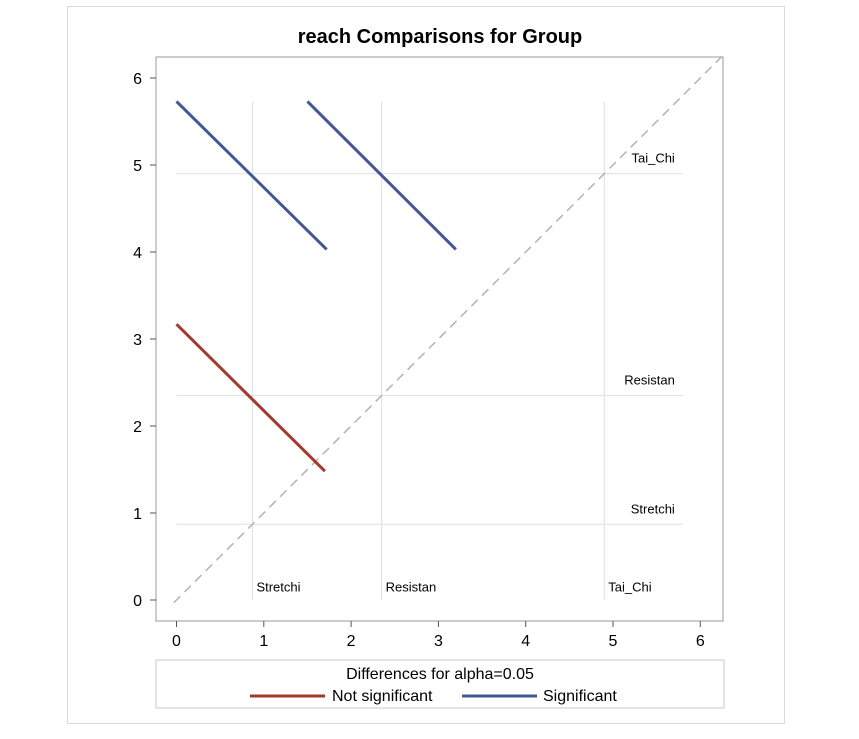 The height and width of the screenshot is (739, 859). I want to click on x-tick-label: 1, so click(263, 641).